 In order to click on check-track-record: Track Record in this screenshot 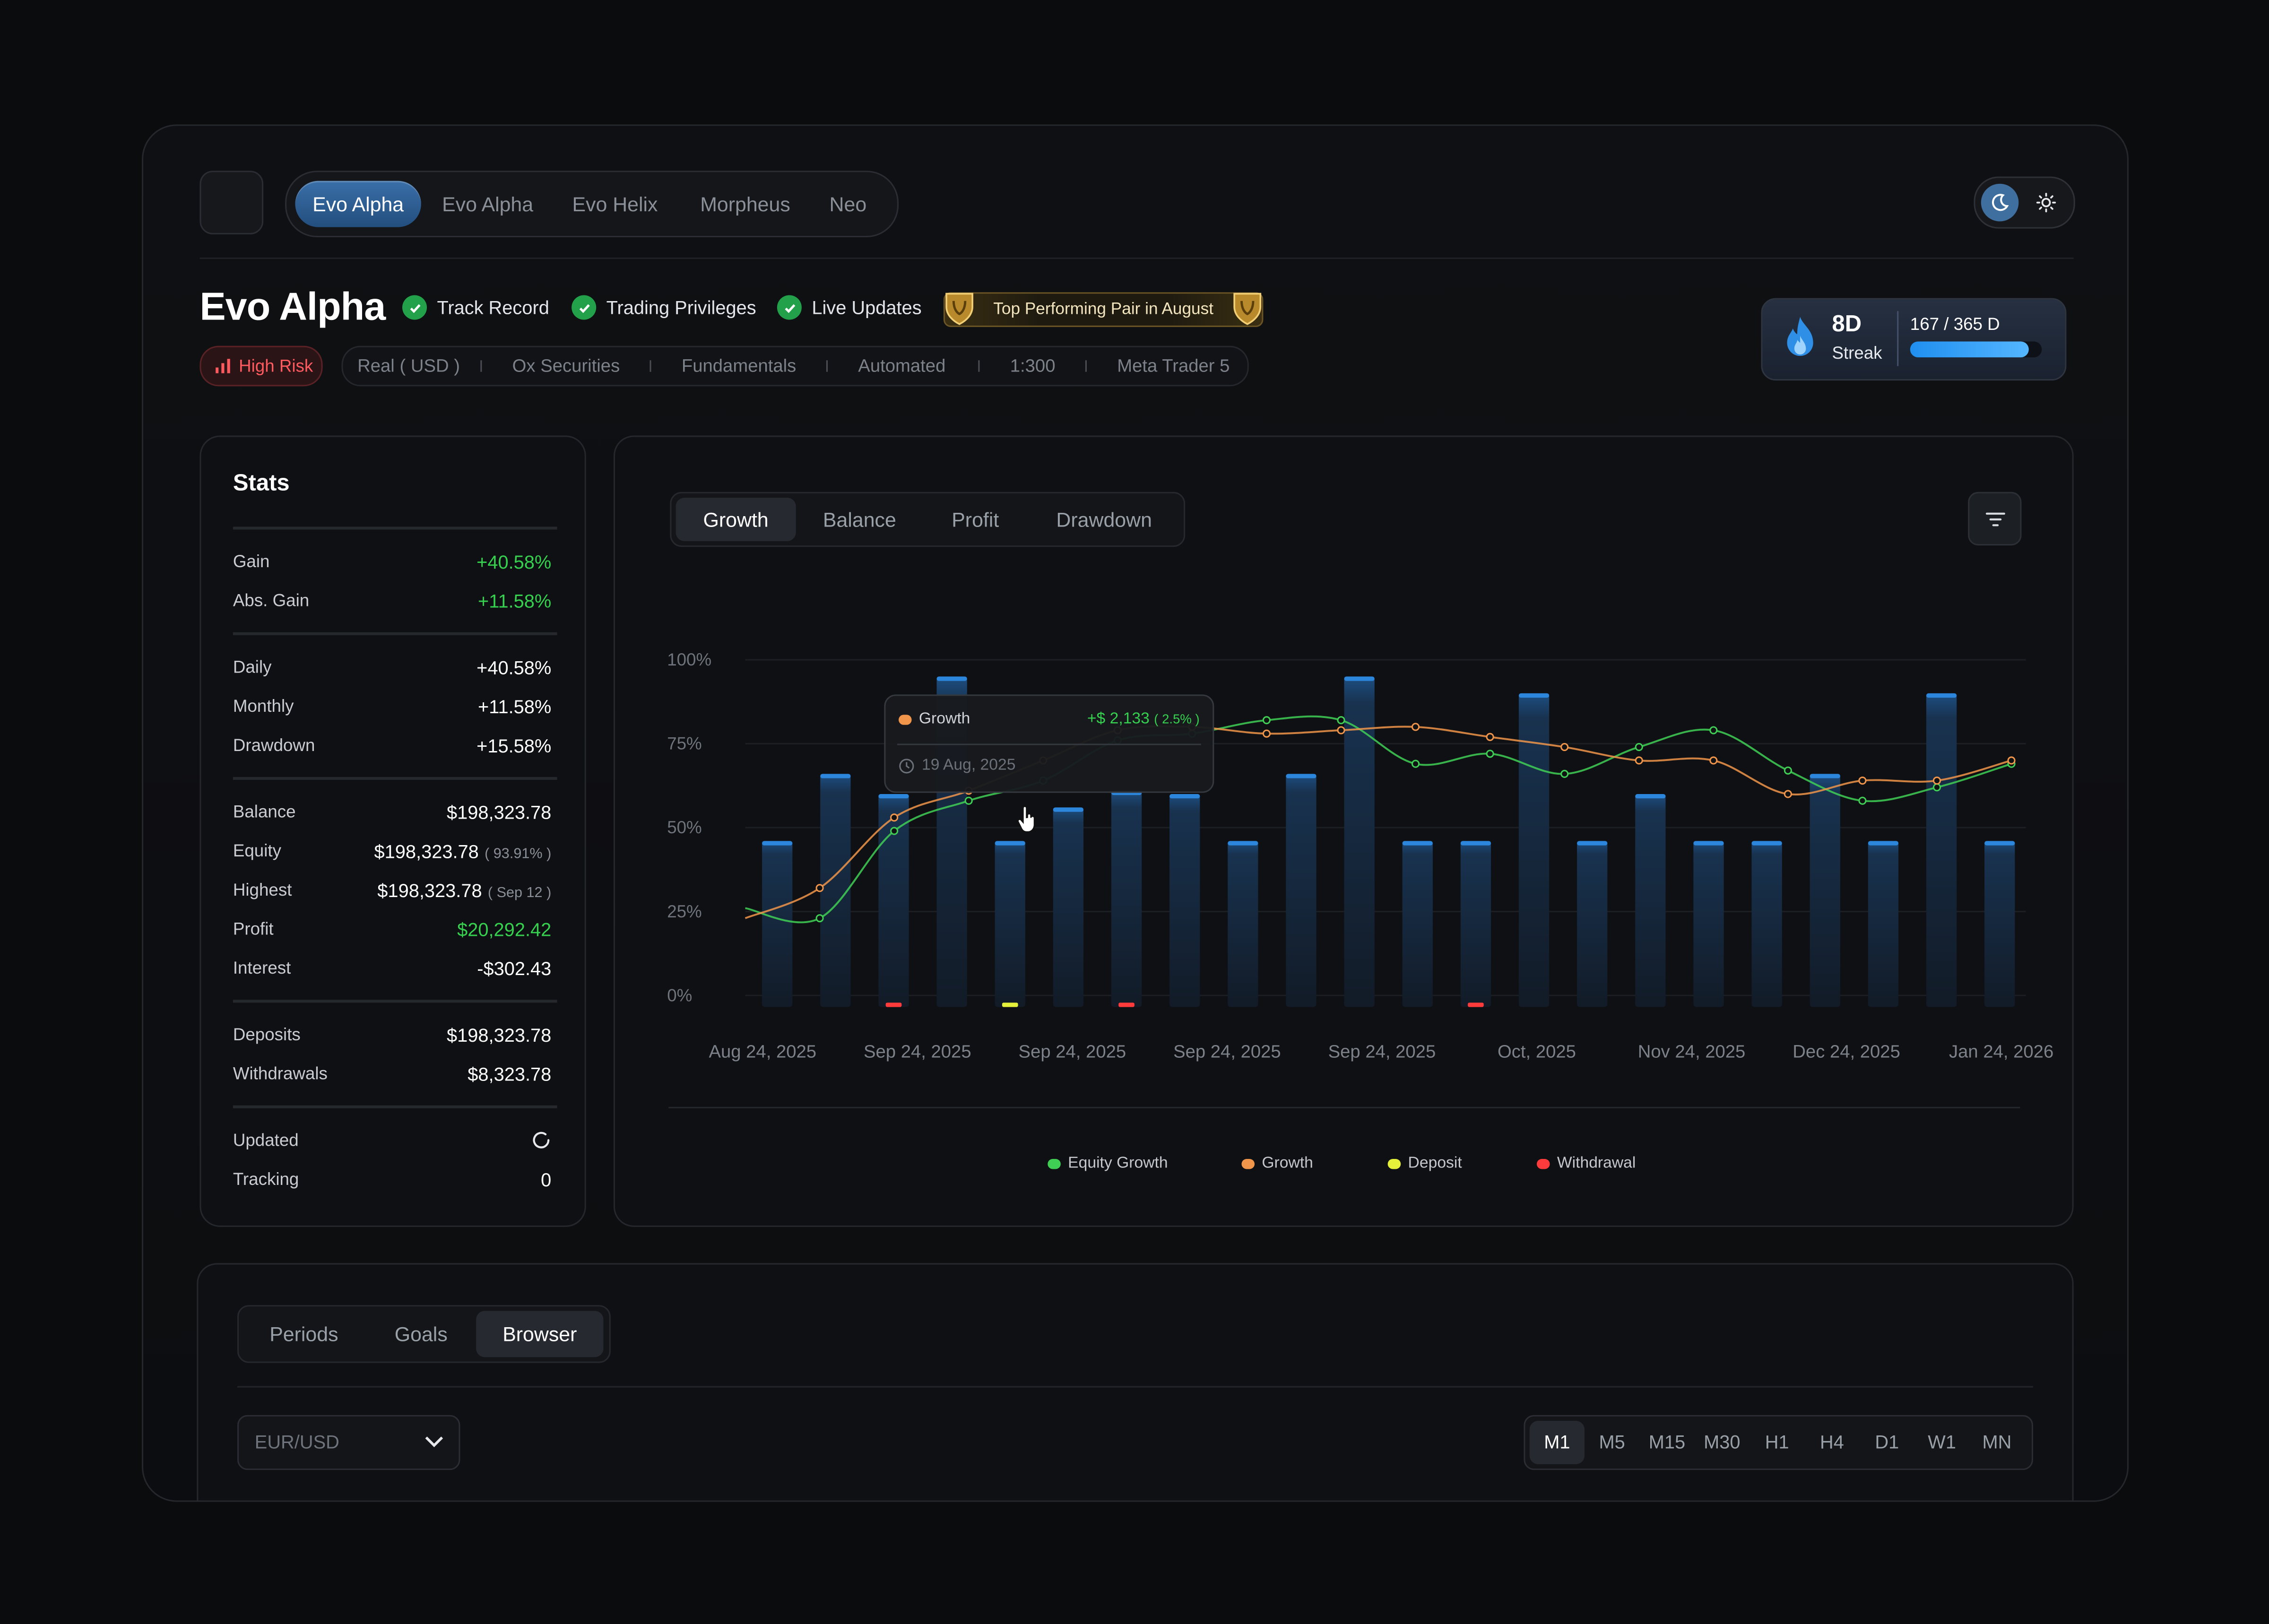, I will do `click(476, 307)`.